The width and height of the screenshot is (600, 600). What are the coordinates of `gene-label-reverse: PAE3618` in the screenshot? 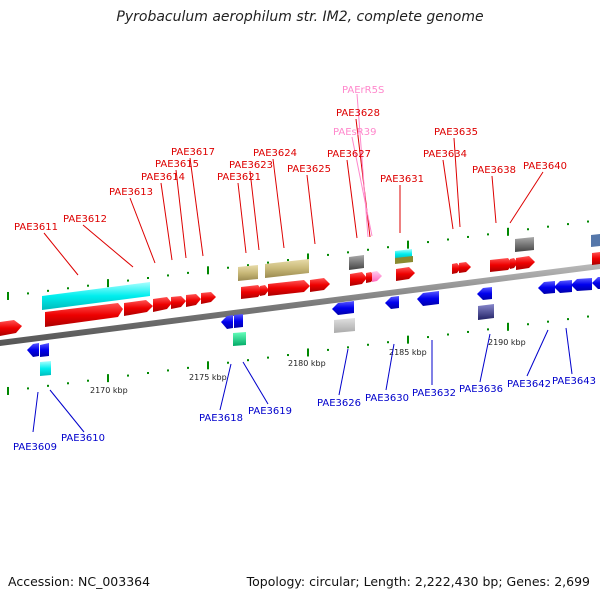 It's located at (221, 418).